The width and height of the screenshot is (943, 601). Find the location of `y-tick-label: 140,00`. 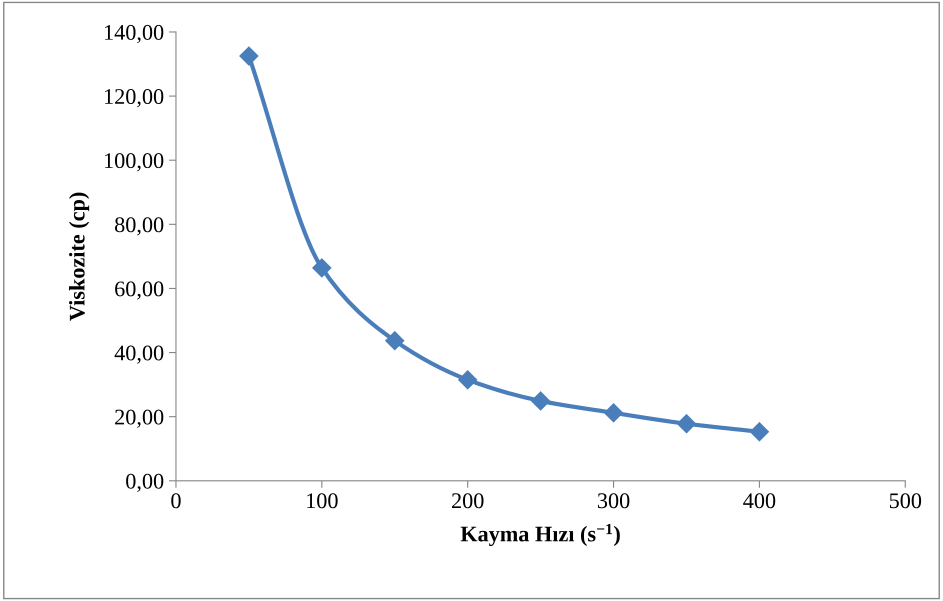

y-tick-label: 140,00 is located at coordinates (134, 34).